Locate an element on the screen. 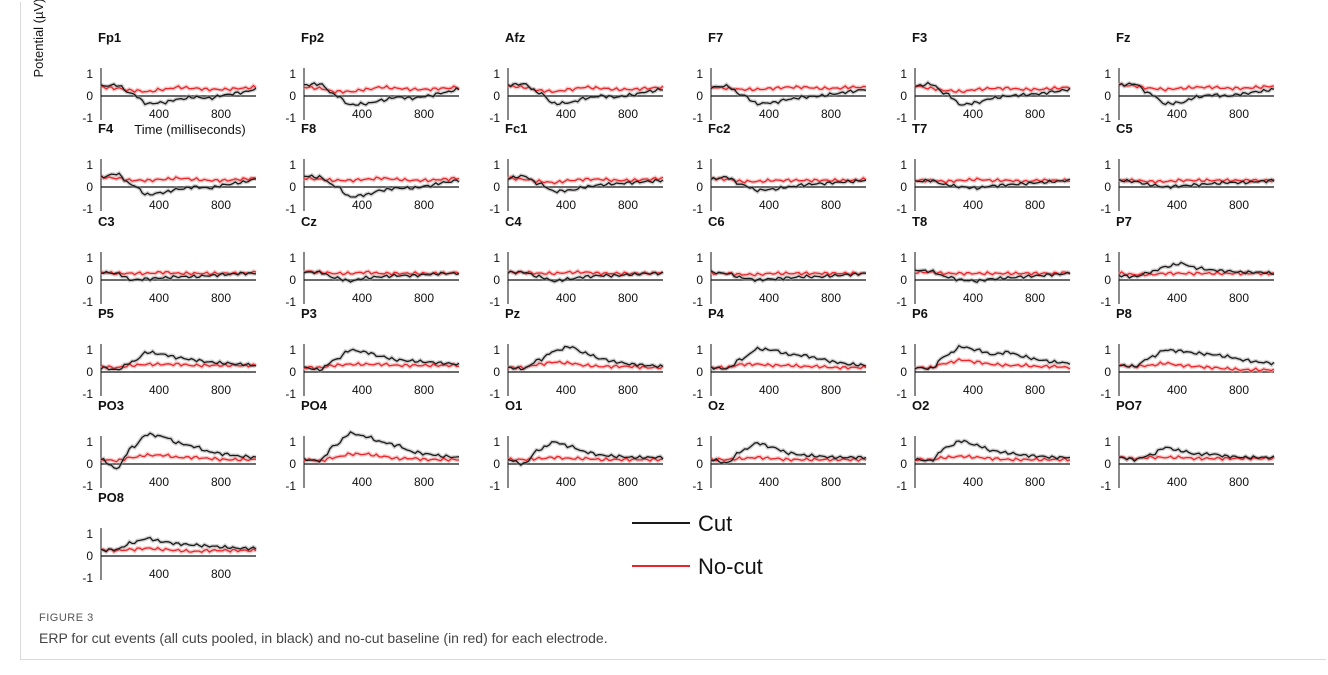  panel-po8: PO8 1 0 -1 400 800 is located at coordinates (170, 537).